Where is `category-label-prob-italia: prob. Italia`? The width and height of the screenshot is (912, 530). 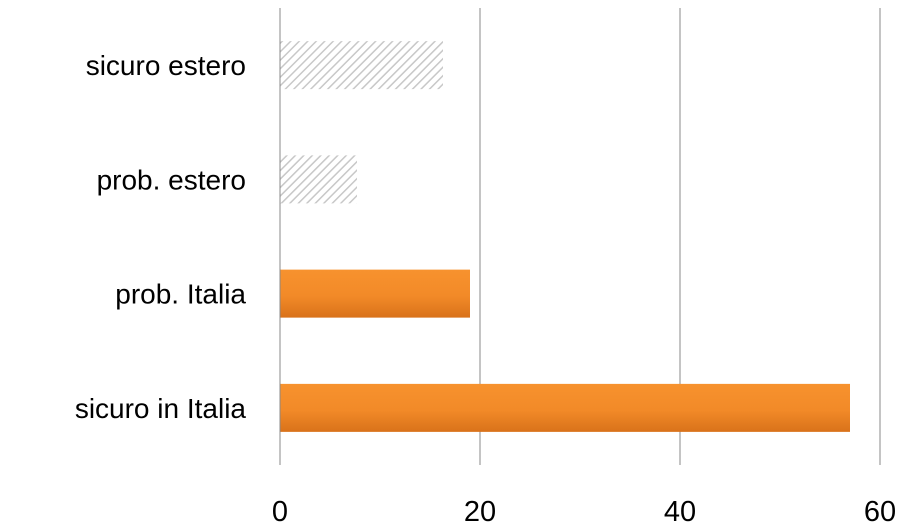
category-label-prob-italia: prob. Italia is located at coordinates (180, 294).